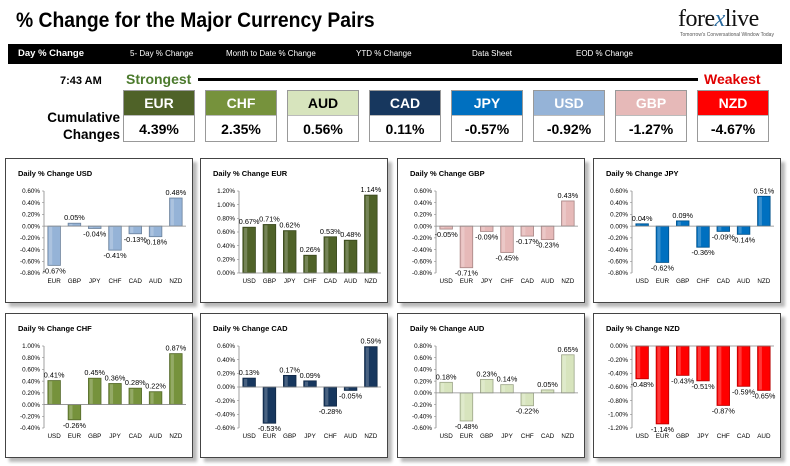  What do you see at coordinates (249, 221) in the screenshot?
I see `data-label: 0.67%` at bounding box center [249, 221].